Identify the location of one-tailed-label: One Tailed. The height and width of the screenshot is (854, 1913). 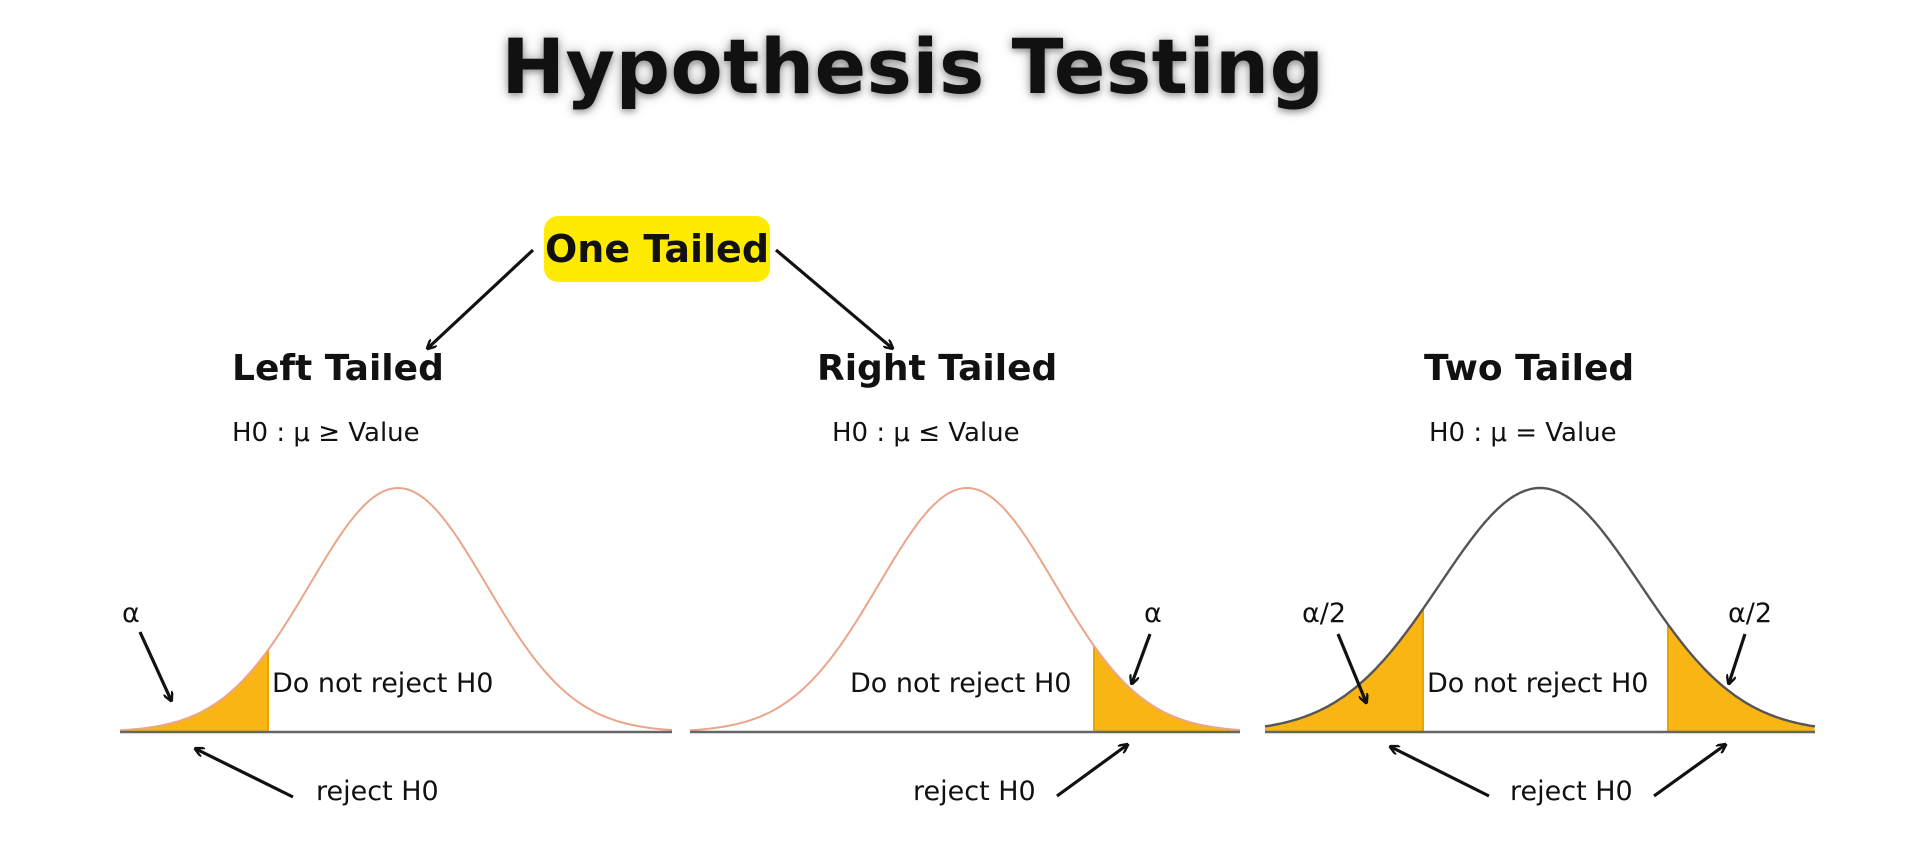
(657, 249).